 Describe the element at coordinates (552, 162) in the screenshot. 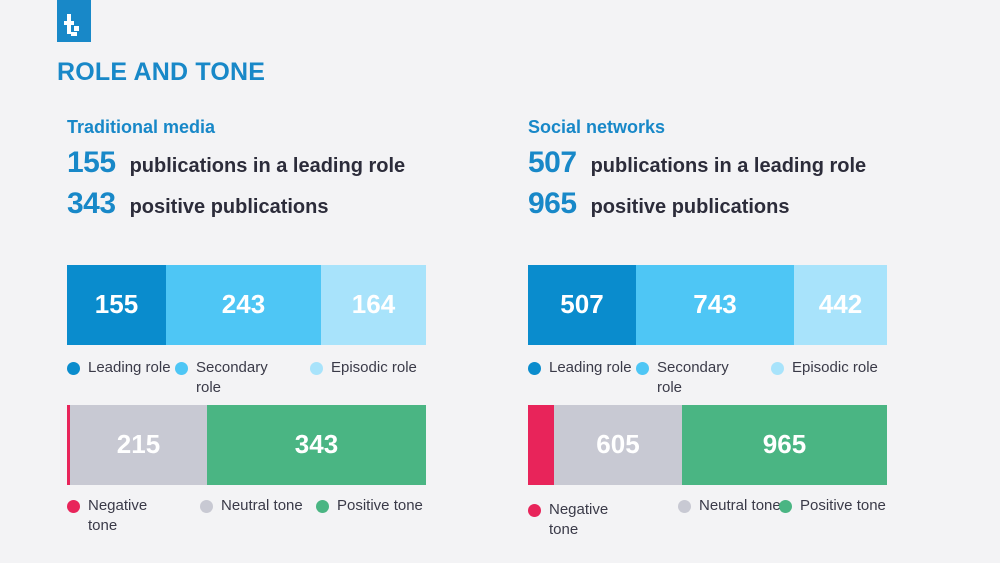

I see `stat-value: 507` at that location.